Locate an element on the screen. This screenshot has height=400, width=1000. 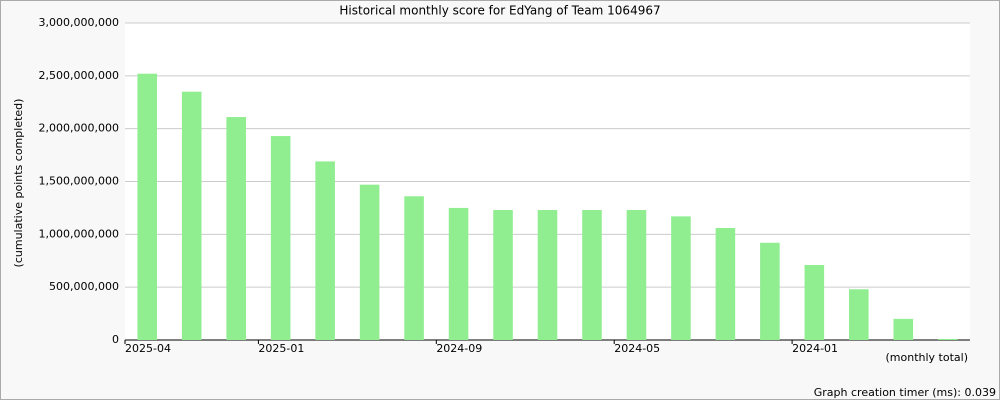
footer: Graph creation timer (ms): 0.039 is located at coordinates (905, 392).